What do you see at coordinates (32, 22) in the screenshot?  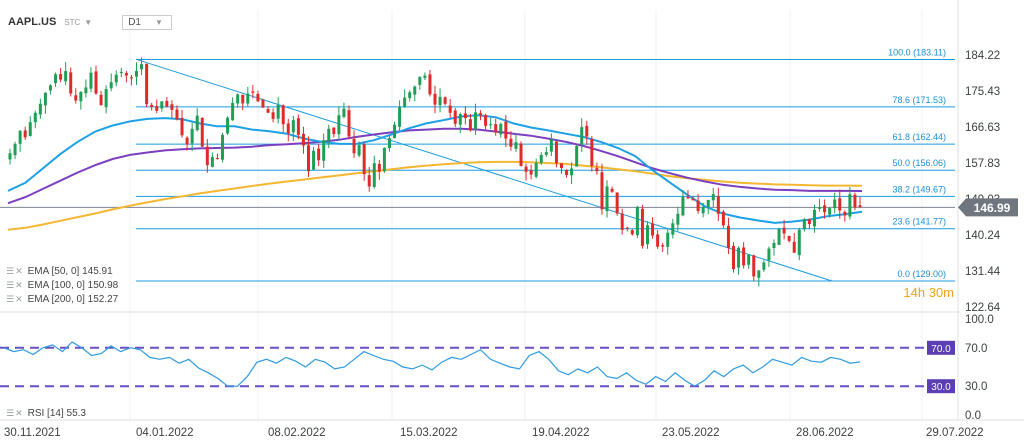 I see `symbol-label: AAPL.US` at bounding box center [32, 22].